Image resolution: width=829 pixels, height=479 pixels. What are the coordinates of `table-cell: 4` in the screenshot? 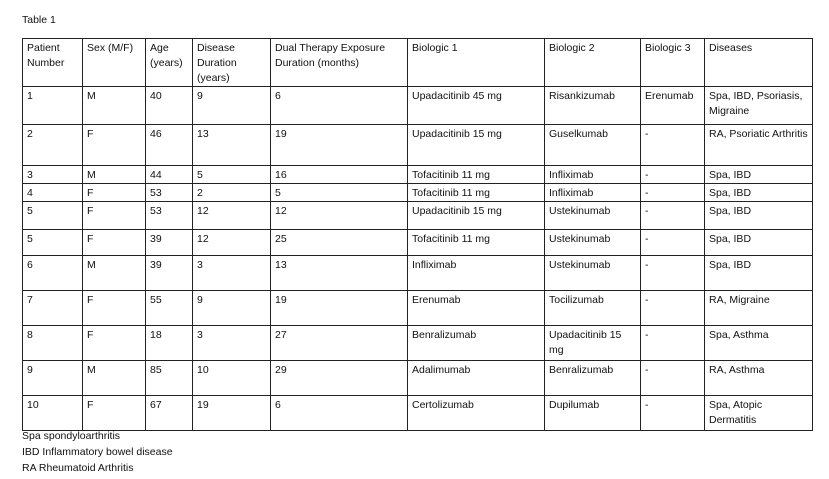 It's located at (52, 192).